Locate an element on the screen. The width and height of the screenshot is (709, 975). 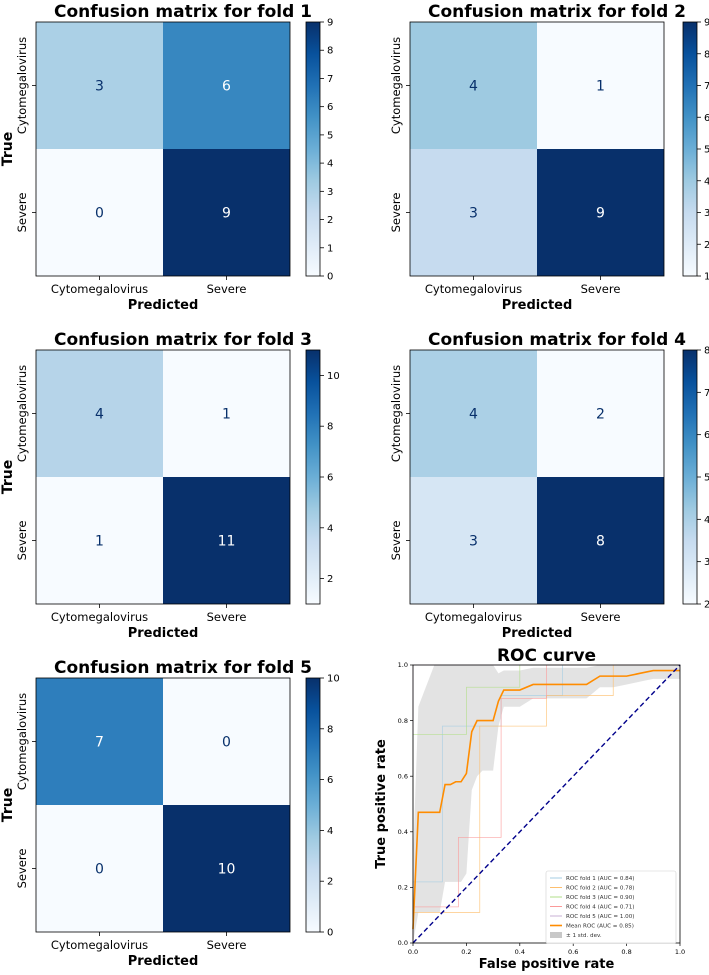
cell-value-label: 1 is located at coordinates (226, 415).